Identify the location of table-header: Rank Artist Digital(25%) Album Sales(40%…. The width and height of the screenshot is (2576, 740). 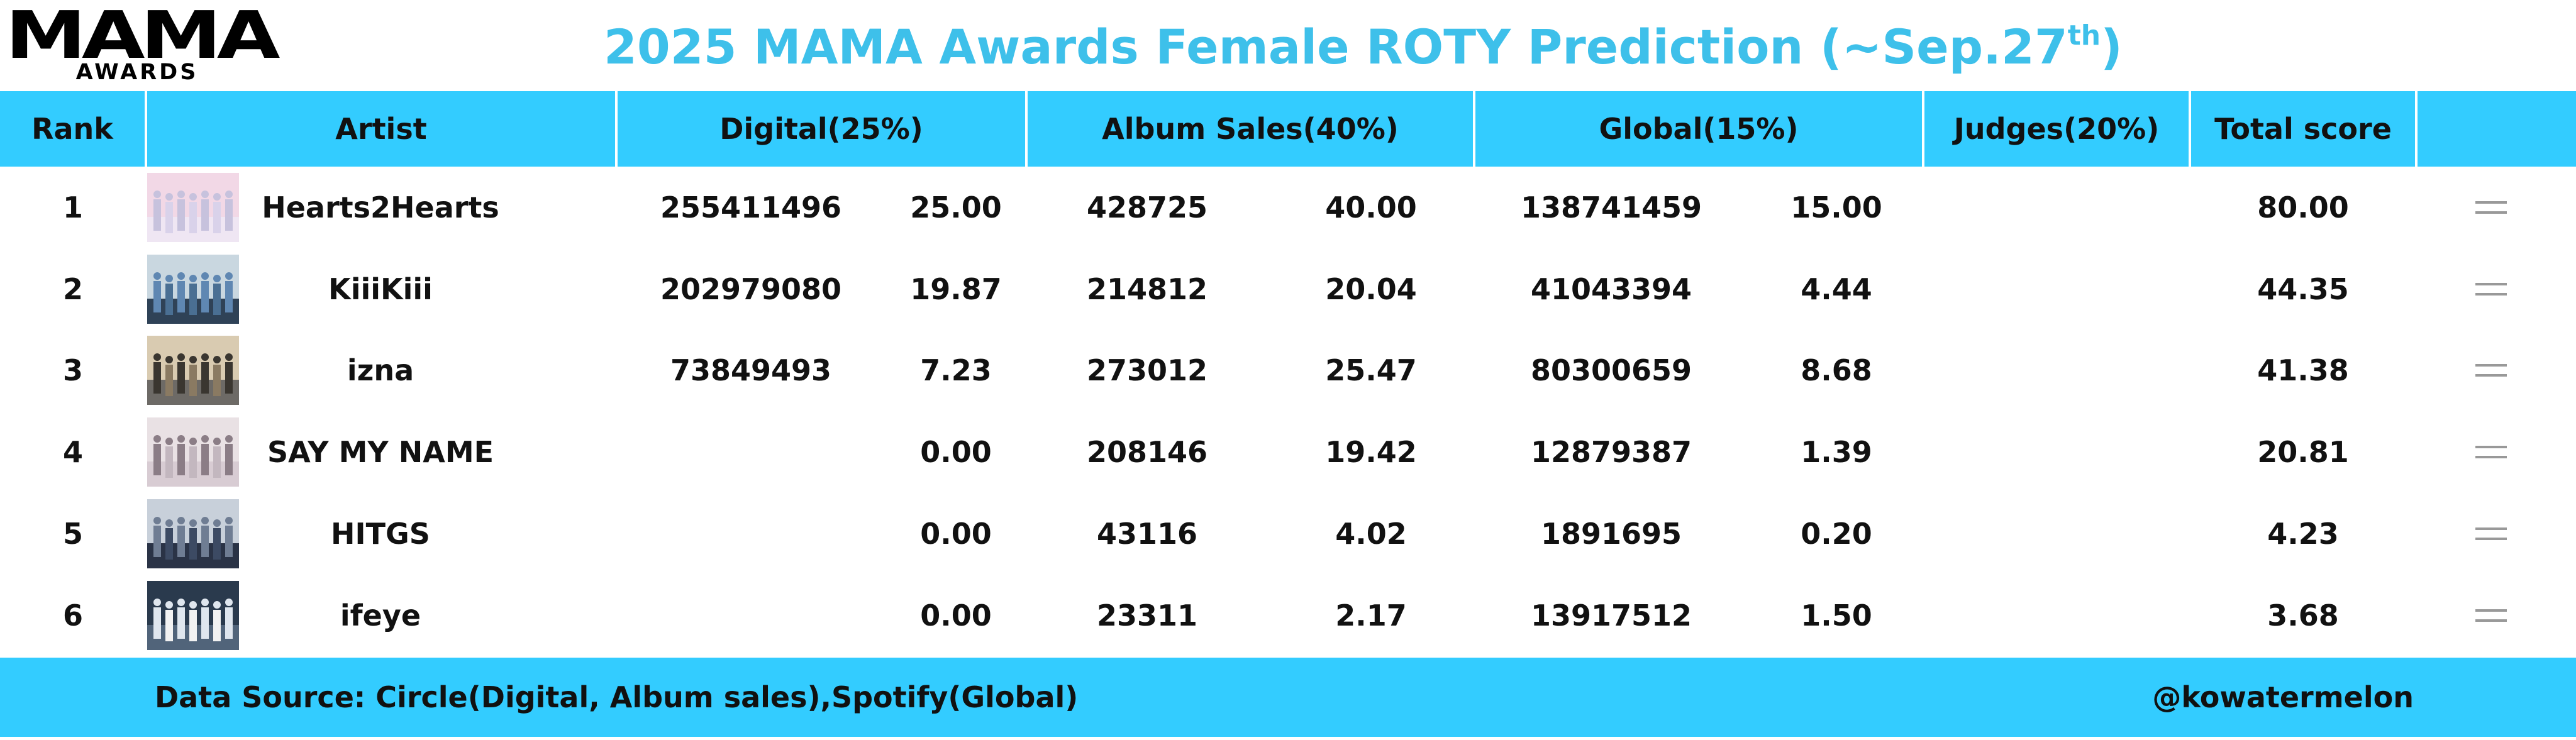
(1288, 129).